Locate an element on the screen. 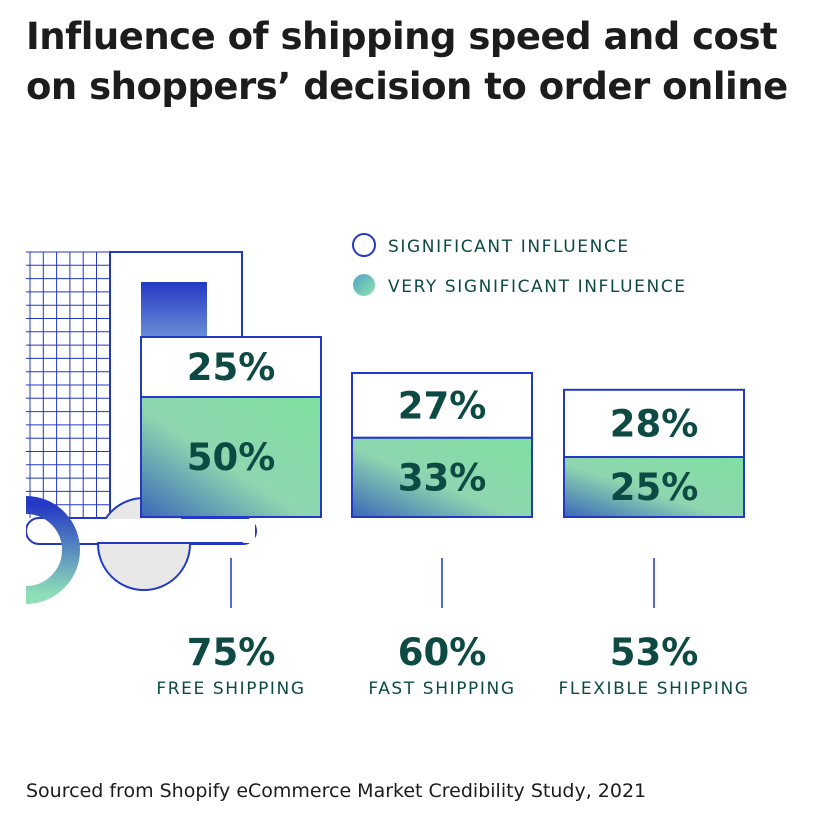 The height and width of the screenshot is (824, 816). label-very-significant-2: 33% is located at coordinates (442, 477).